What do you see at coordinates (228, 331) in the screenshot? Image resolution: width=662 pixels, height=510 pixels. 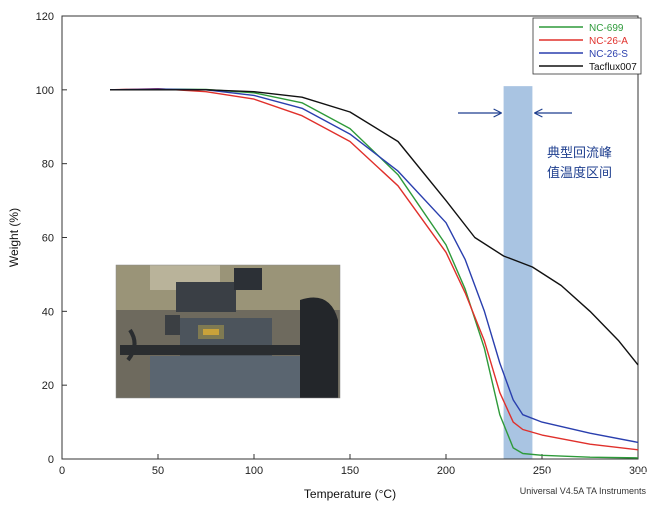 I see `instrument-photo` at bounding box center [228, 331].